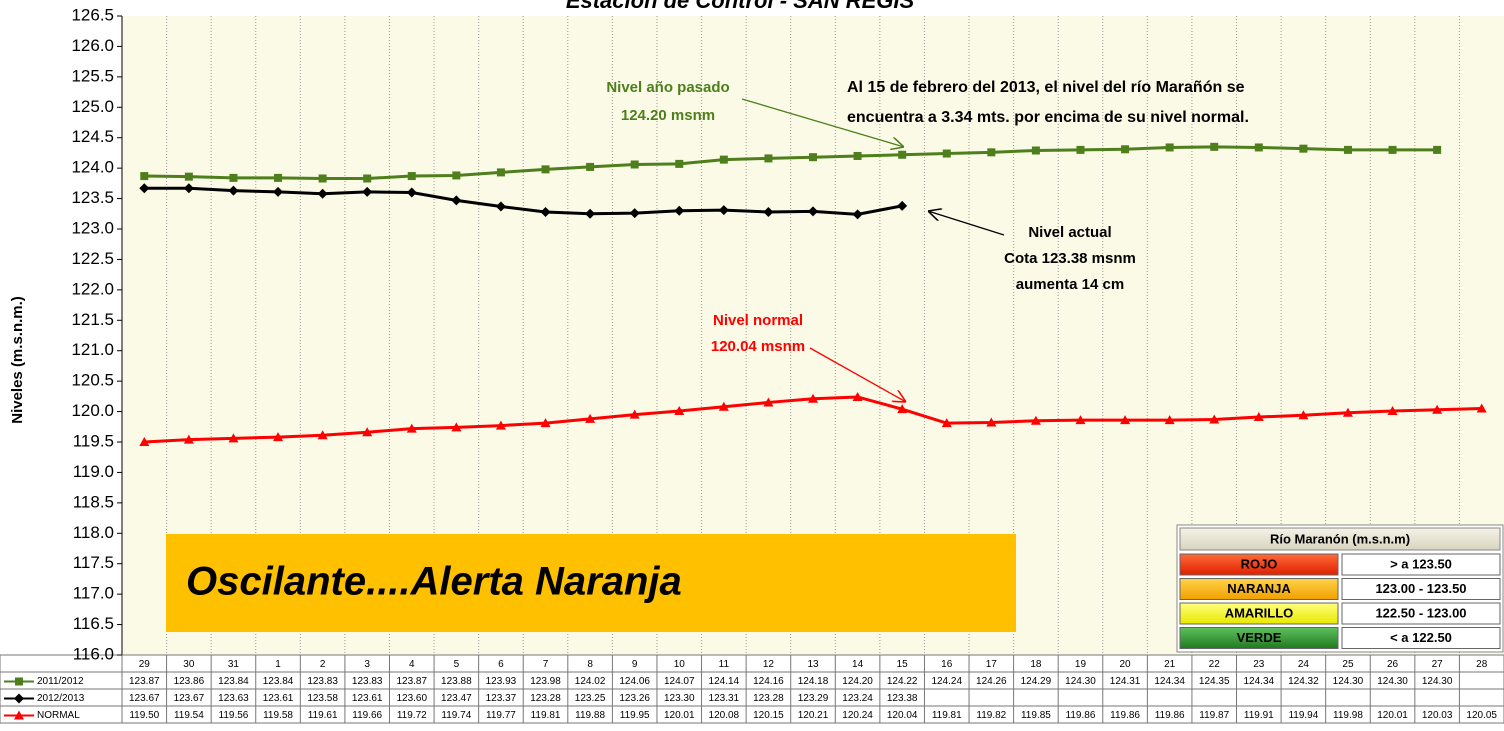 The image size is (1504, 731). I want to click on table-cell: 119.50, so click(144, 715).